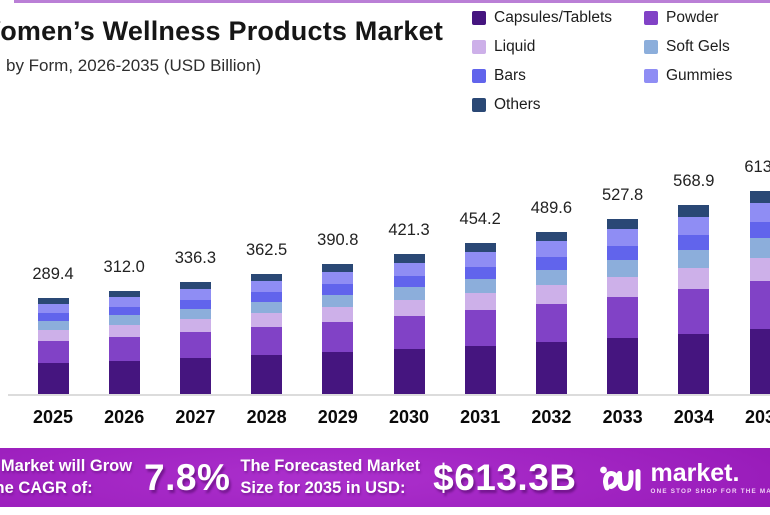 This screenshot has height=515, width=770. I want to click on legend-item: Capsules/Tablets, so click(558, 18).